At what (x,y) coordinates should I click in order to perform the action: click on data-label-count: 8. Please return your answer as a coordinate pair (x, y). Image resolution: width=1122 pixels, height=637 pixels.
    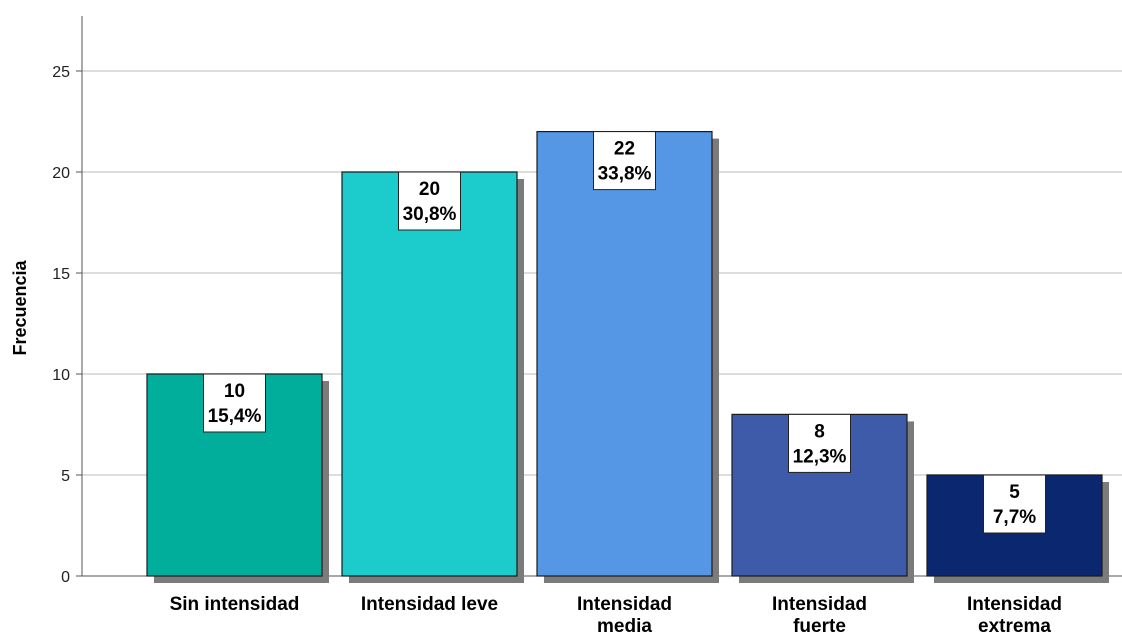
    Looking at the image, I should click on (819, 431).